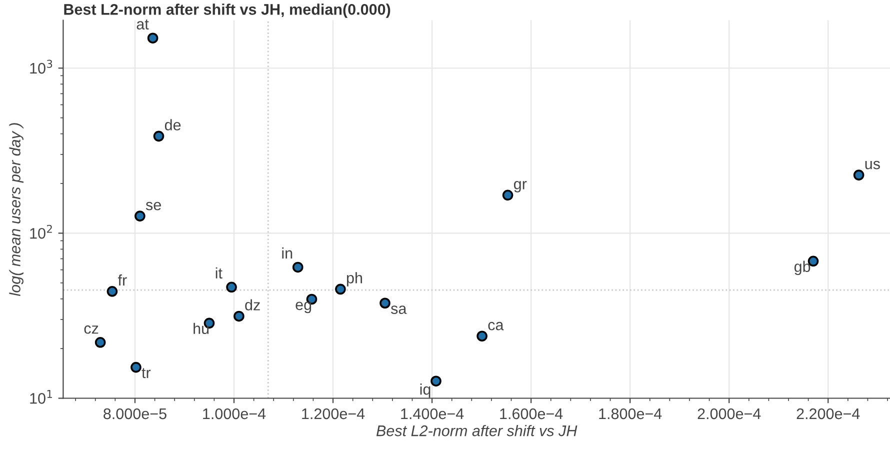 Image resolution: width=890 pixels, height=450 pixels. What do you see at coordinates (41, 397) in the screenshot?
I see `y-tick-label: 10$^{1}$` at bounding box center [41, 397].